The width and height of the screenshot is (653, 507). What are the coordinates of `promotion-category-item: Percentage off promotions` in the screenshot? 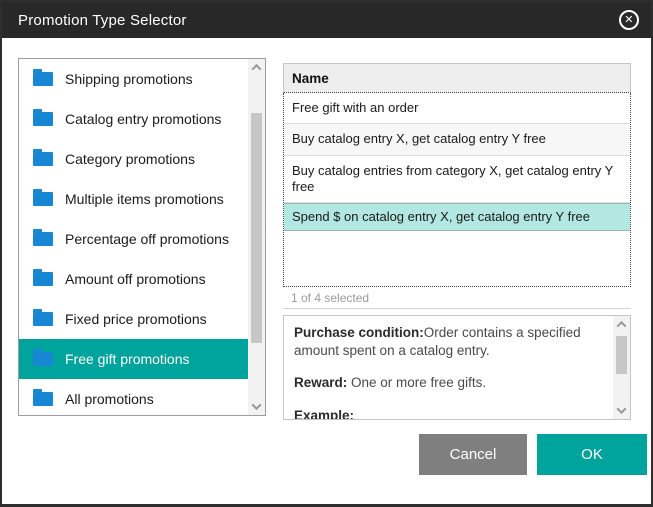 It's located at (133, 239).